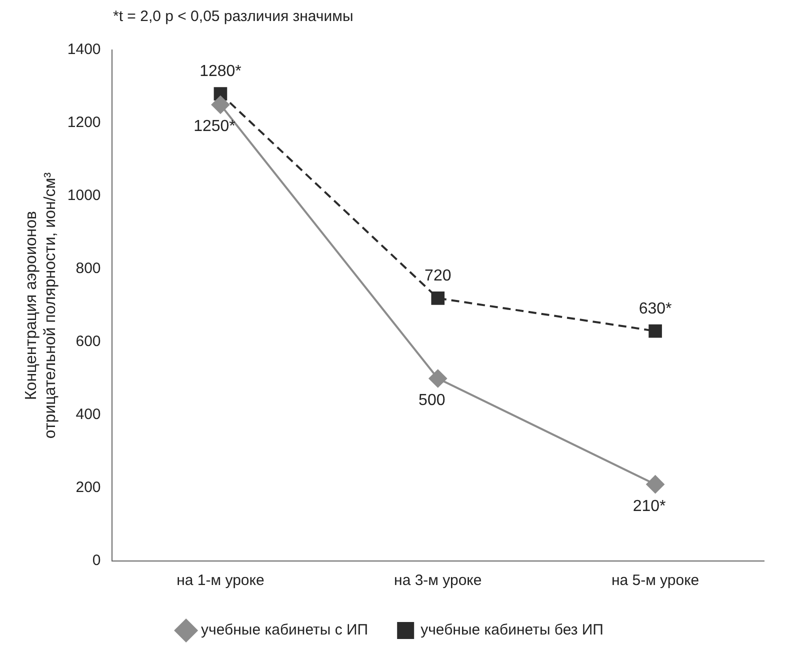 The height and width of the screenshot is (665, 802). I want to click on y-tick-label: 400, so click(88, 415).